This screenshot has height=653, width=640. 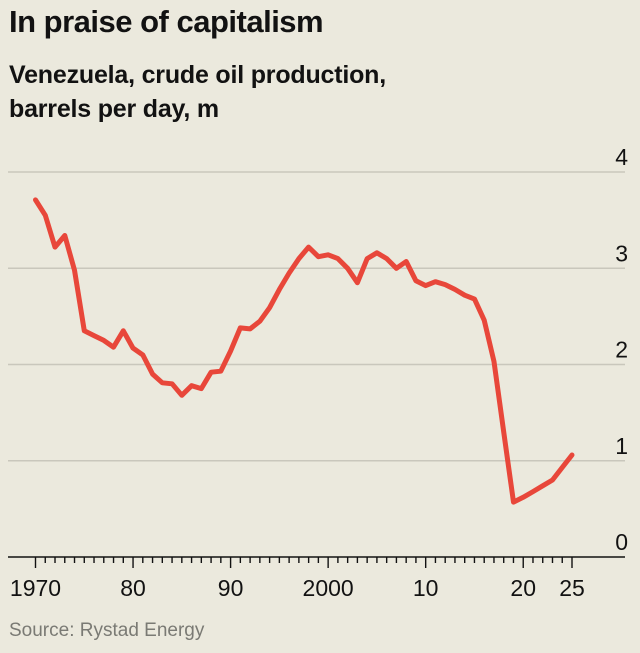 What do you see at coordinates (297, 588) in the screenshot?
I see `x-axis-tick-labels: 1970 80 90 2000 10 20 25` at bounding box center [297, 588].